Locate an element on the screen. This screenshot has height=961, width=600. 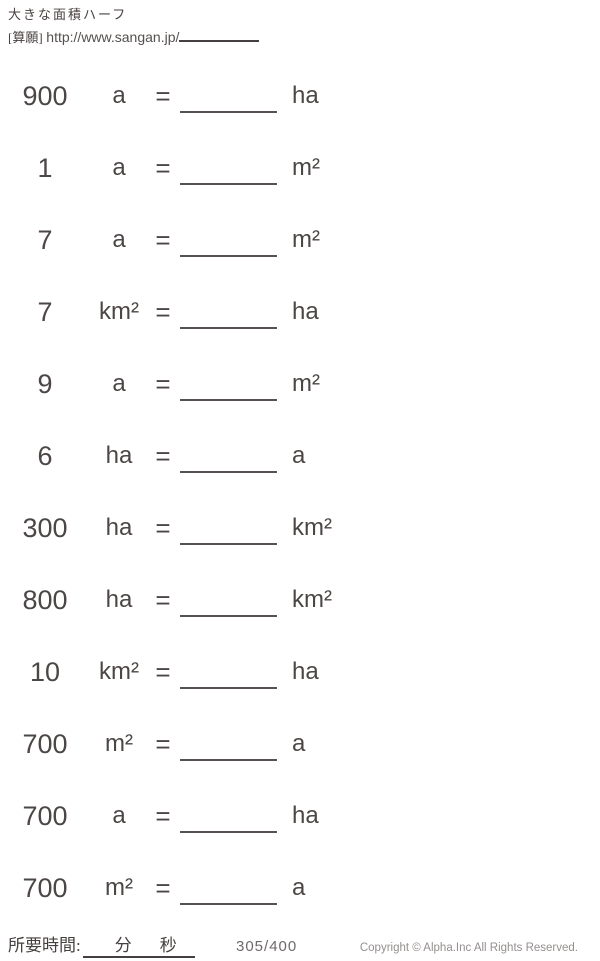
problem-row: 10 km² = ha is located at coordinates (300, 672).